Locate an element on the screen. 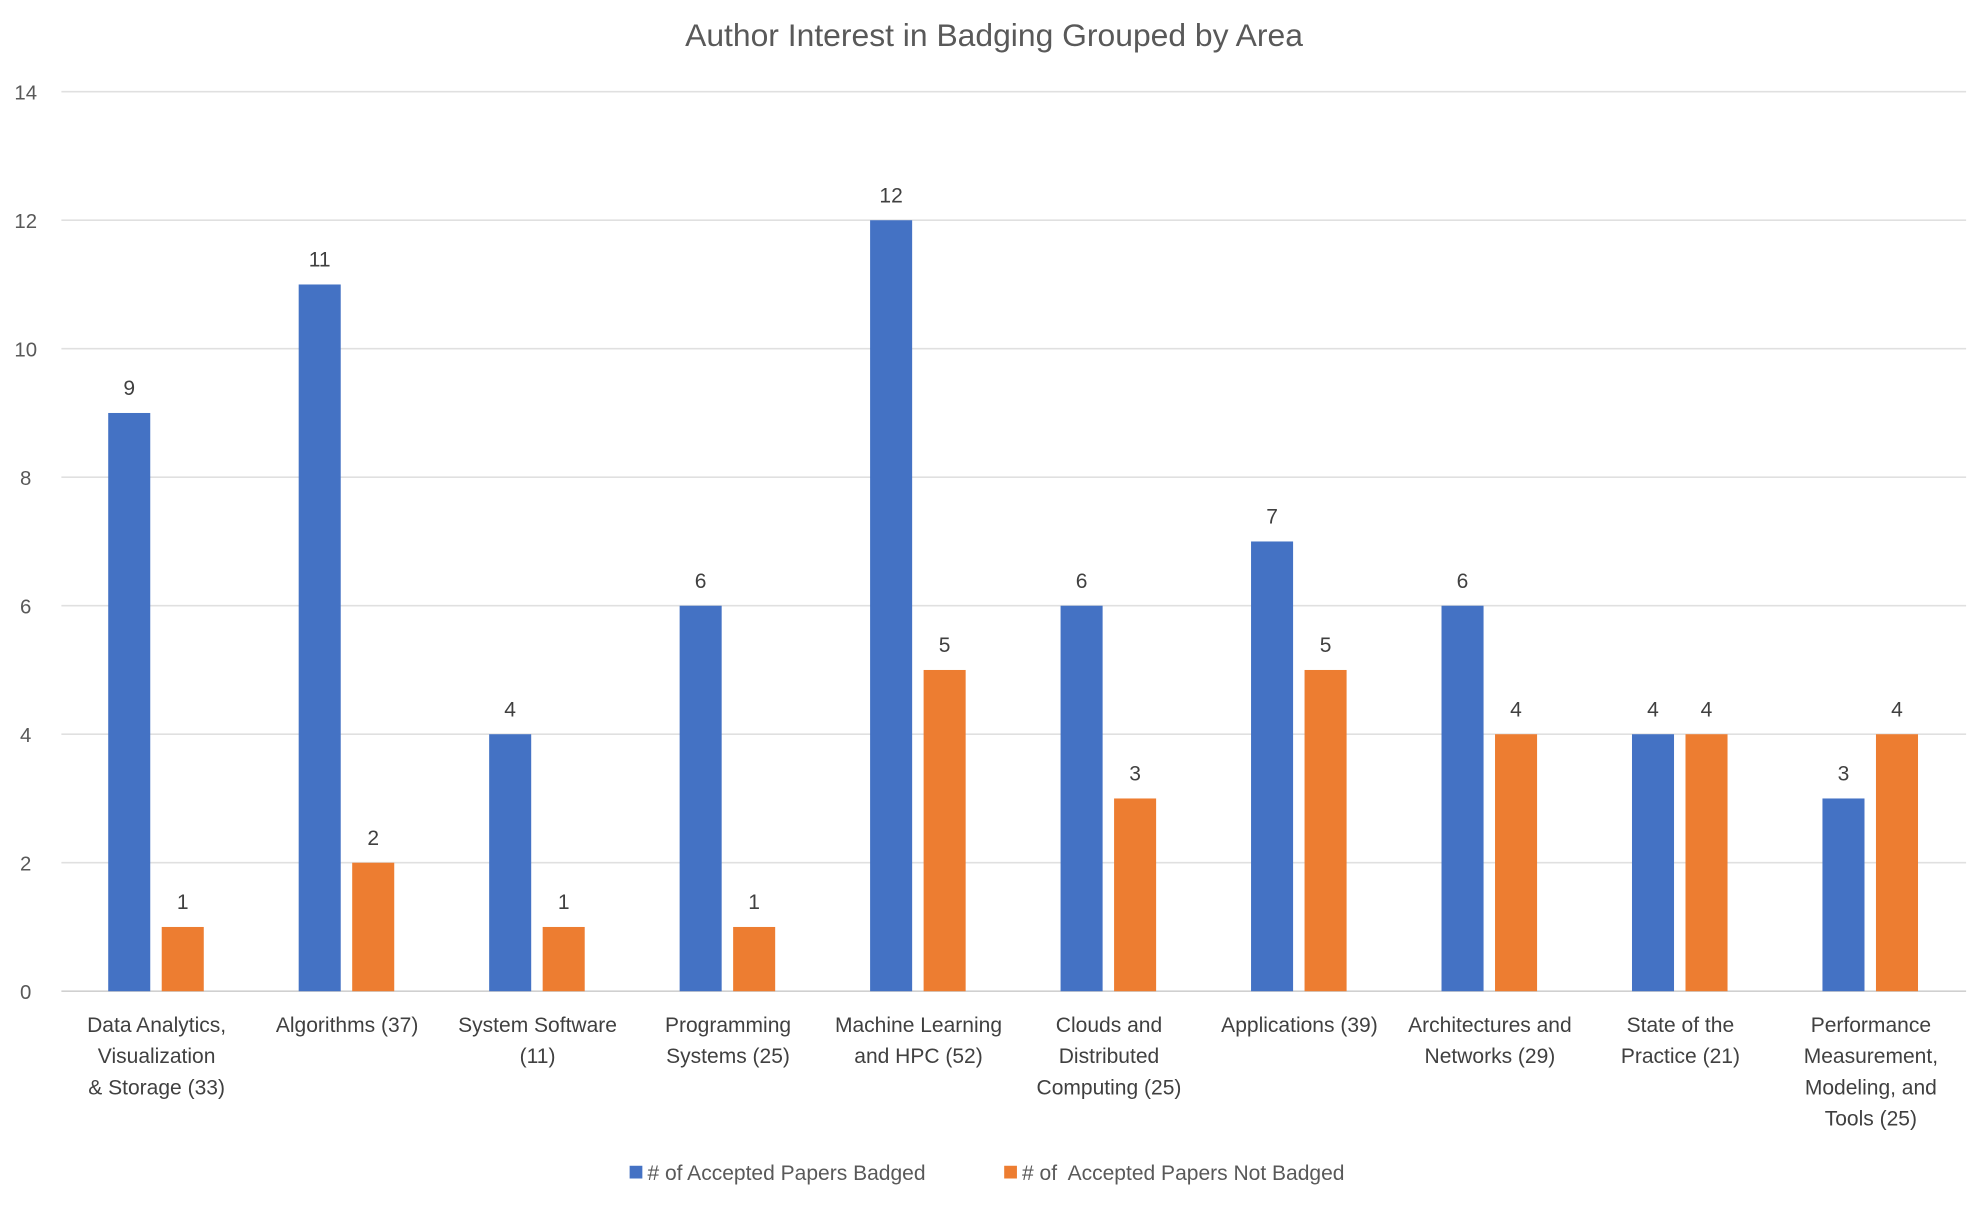 Image resolution: width=1988 pixels, height=1218 pixels. data-label: 11 is located at coordinates (320, 260).